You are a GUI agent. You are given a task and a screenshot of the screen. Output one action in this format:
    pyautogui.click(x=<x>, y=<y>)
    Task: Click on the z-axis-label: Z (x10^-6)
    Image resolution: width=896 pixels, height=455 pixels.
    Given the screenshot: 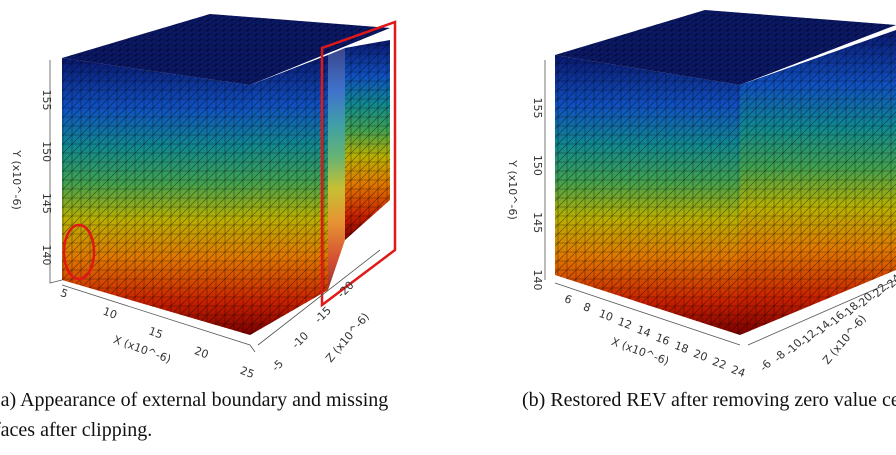 What is the action you would take?
    pyautogui.click(x=347, y=337)
    